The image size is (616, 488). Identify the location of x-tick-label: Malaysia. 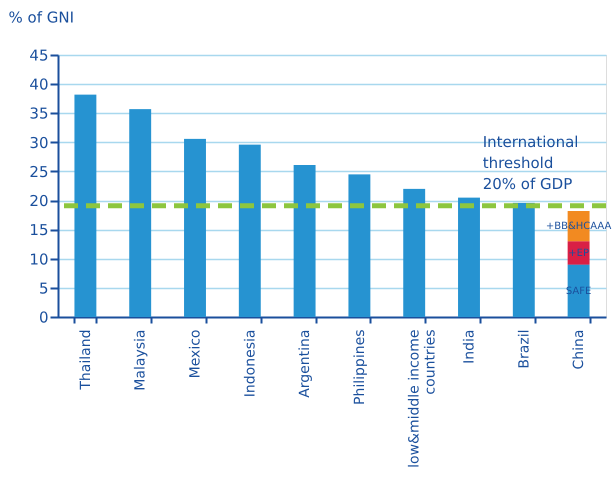
(140, 360).